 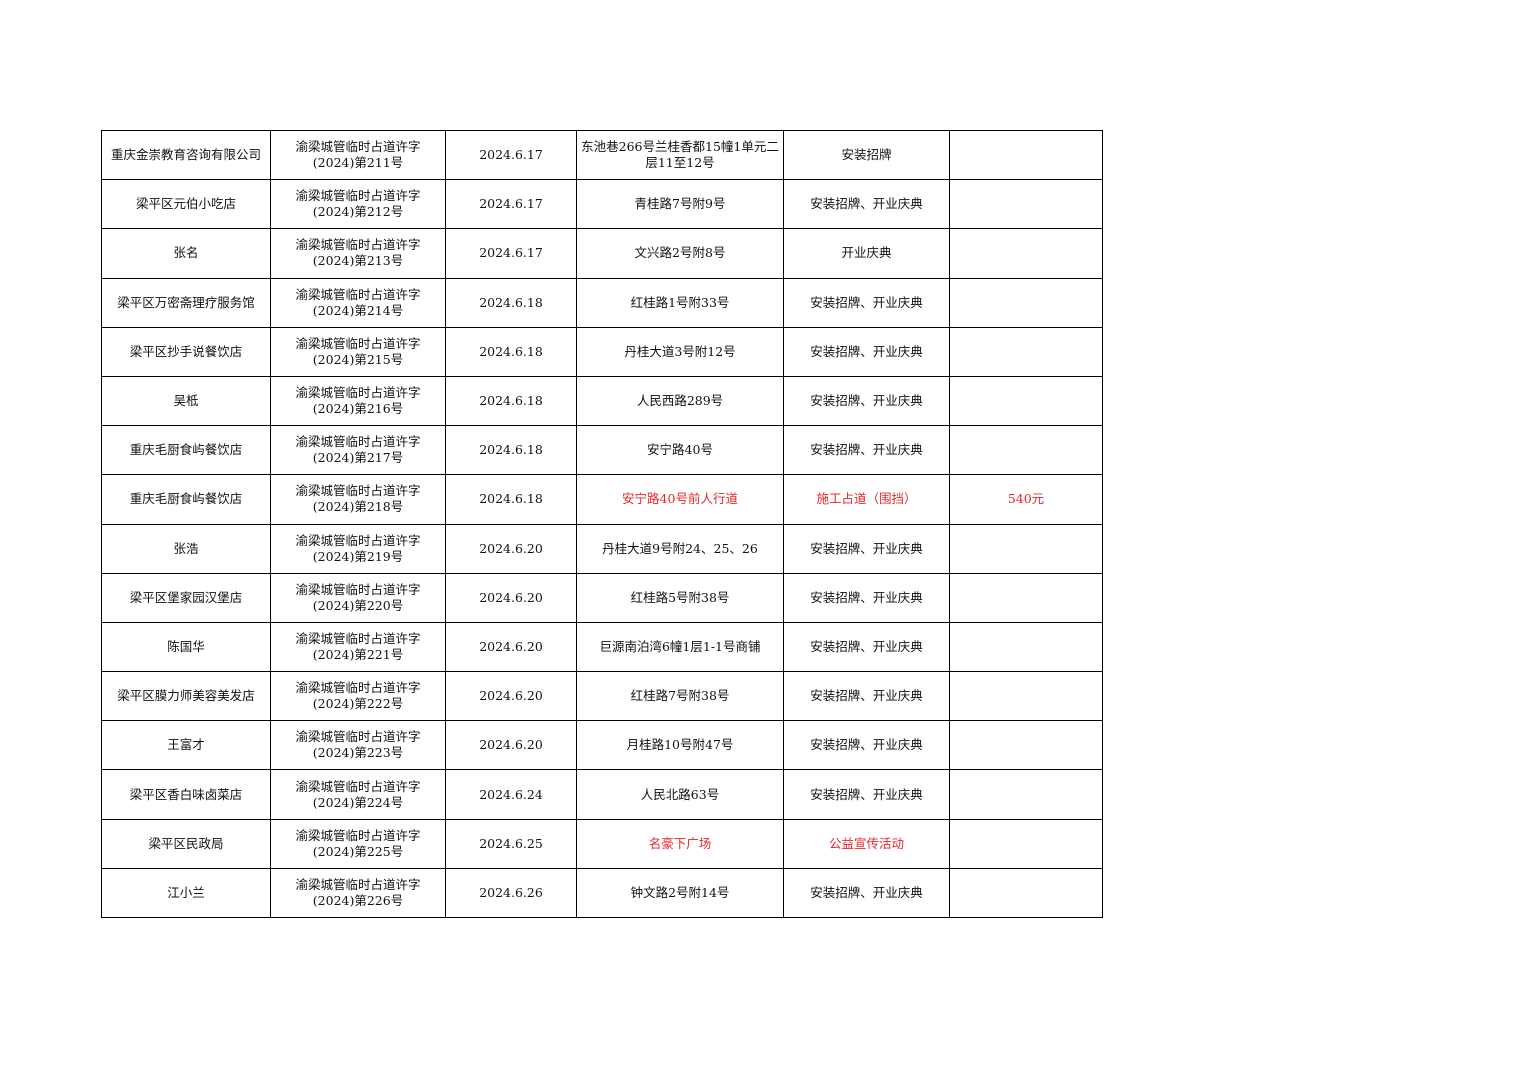 What do you see at coordinates (358, 163) in the screenshot?
I see `permit-number-text: (2024)第211号` at bounding box center [358, 163].